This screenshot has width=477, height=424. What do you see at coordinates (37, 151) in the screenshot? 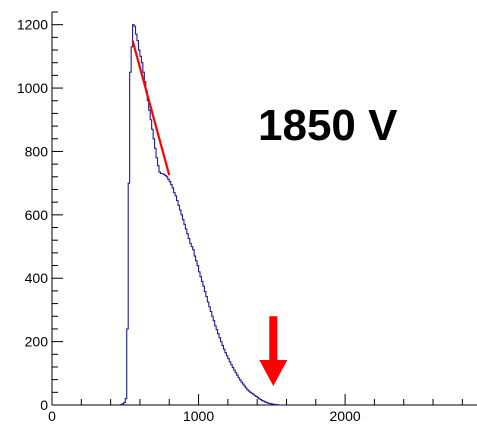
I see `y-tick-label: 800` at bounding box center [37, 151].